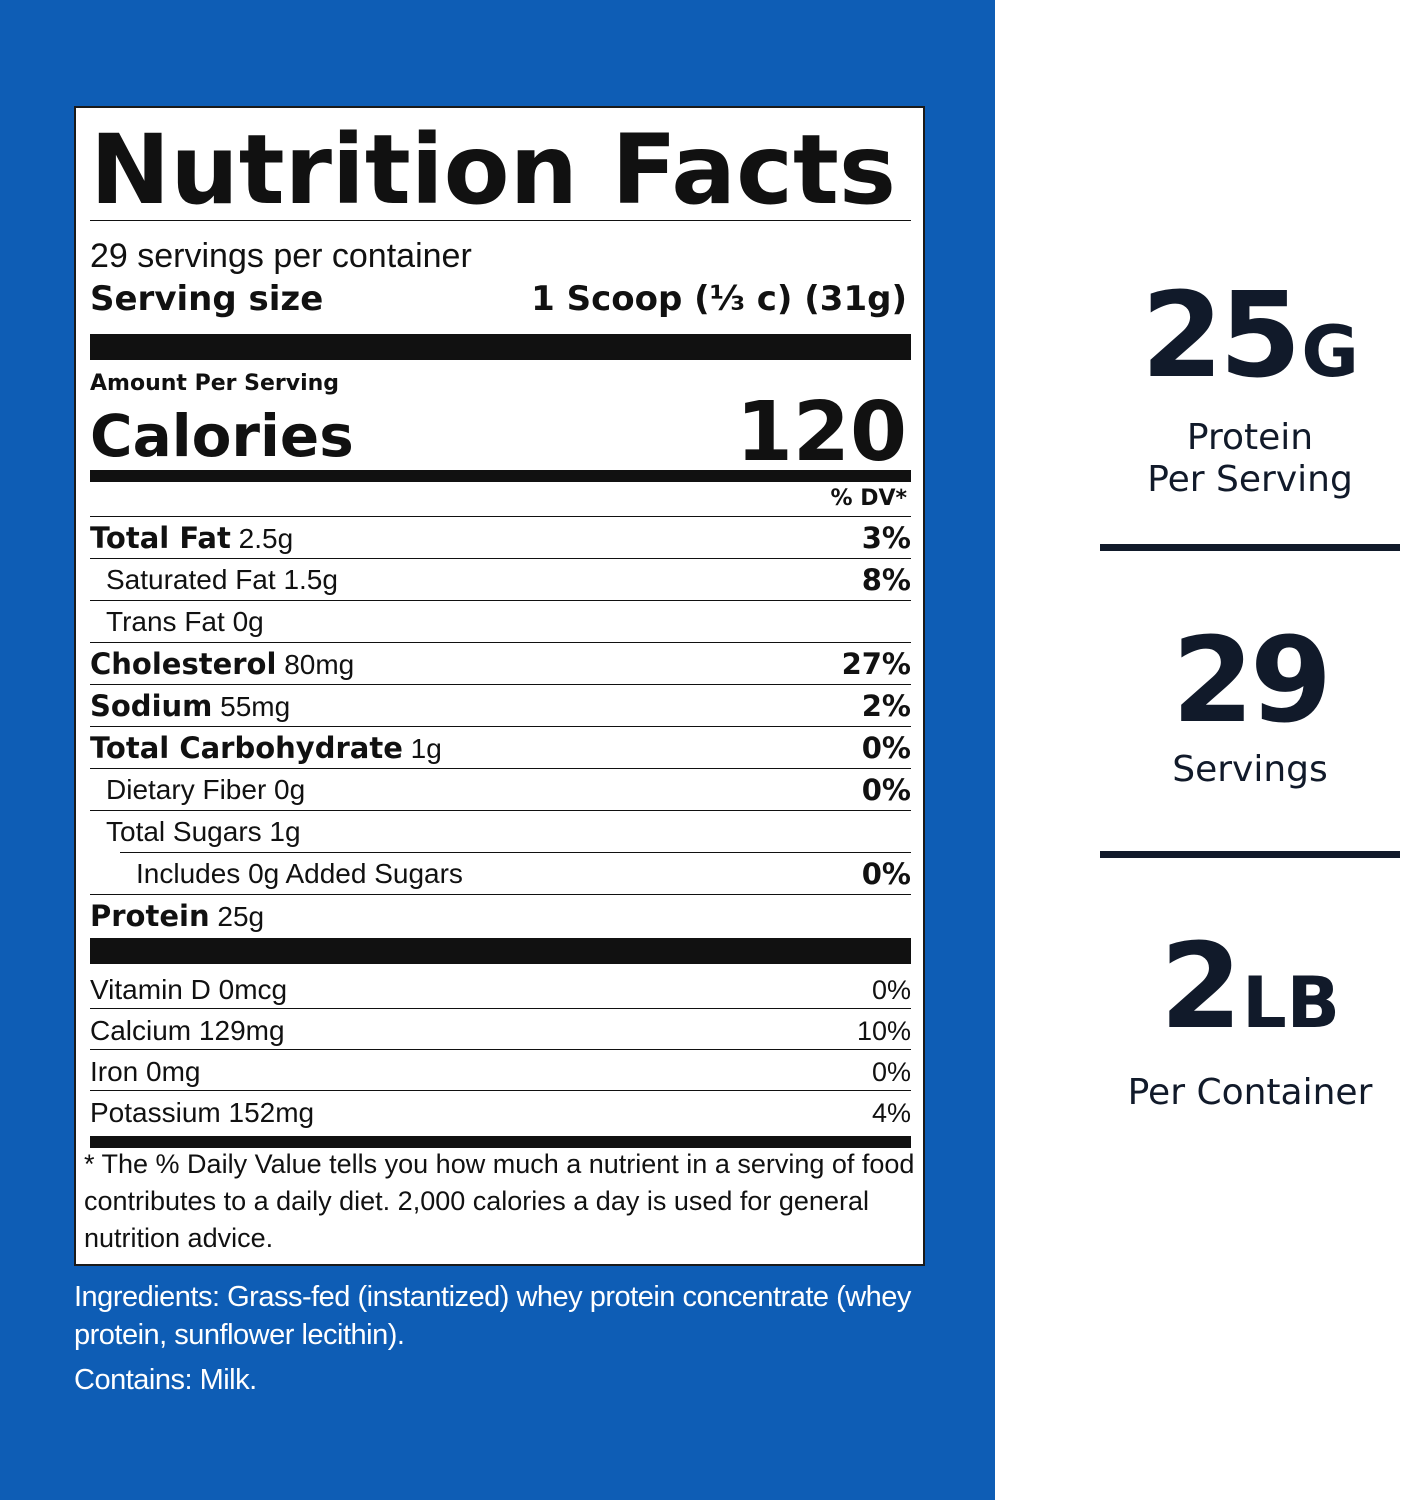 The image size is (1402, 1500). Describe the element at coordinates (319, 664) in the screenshot. I see `nutrient-amount: 80mg` at that location.